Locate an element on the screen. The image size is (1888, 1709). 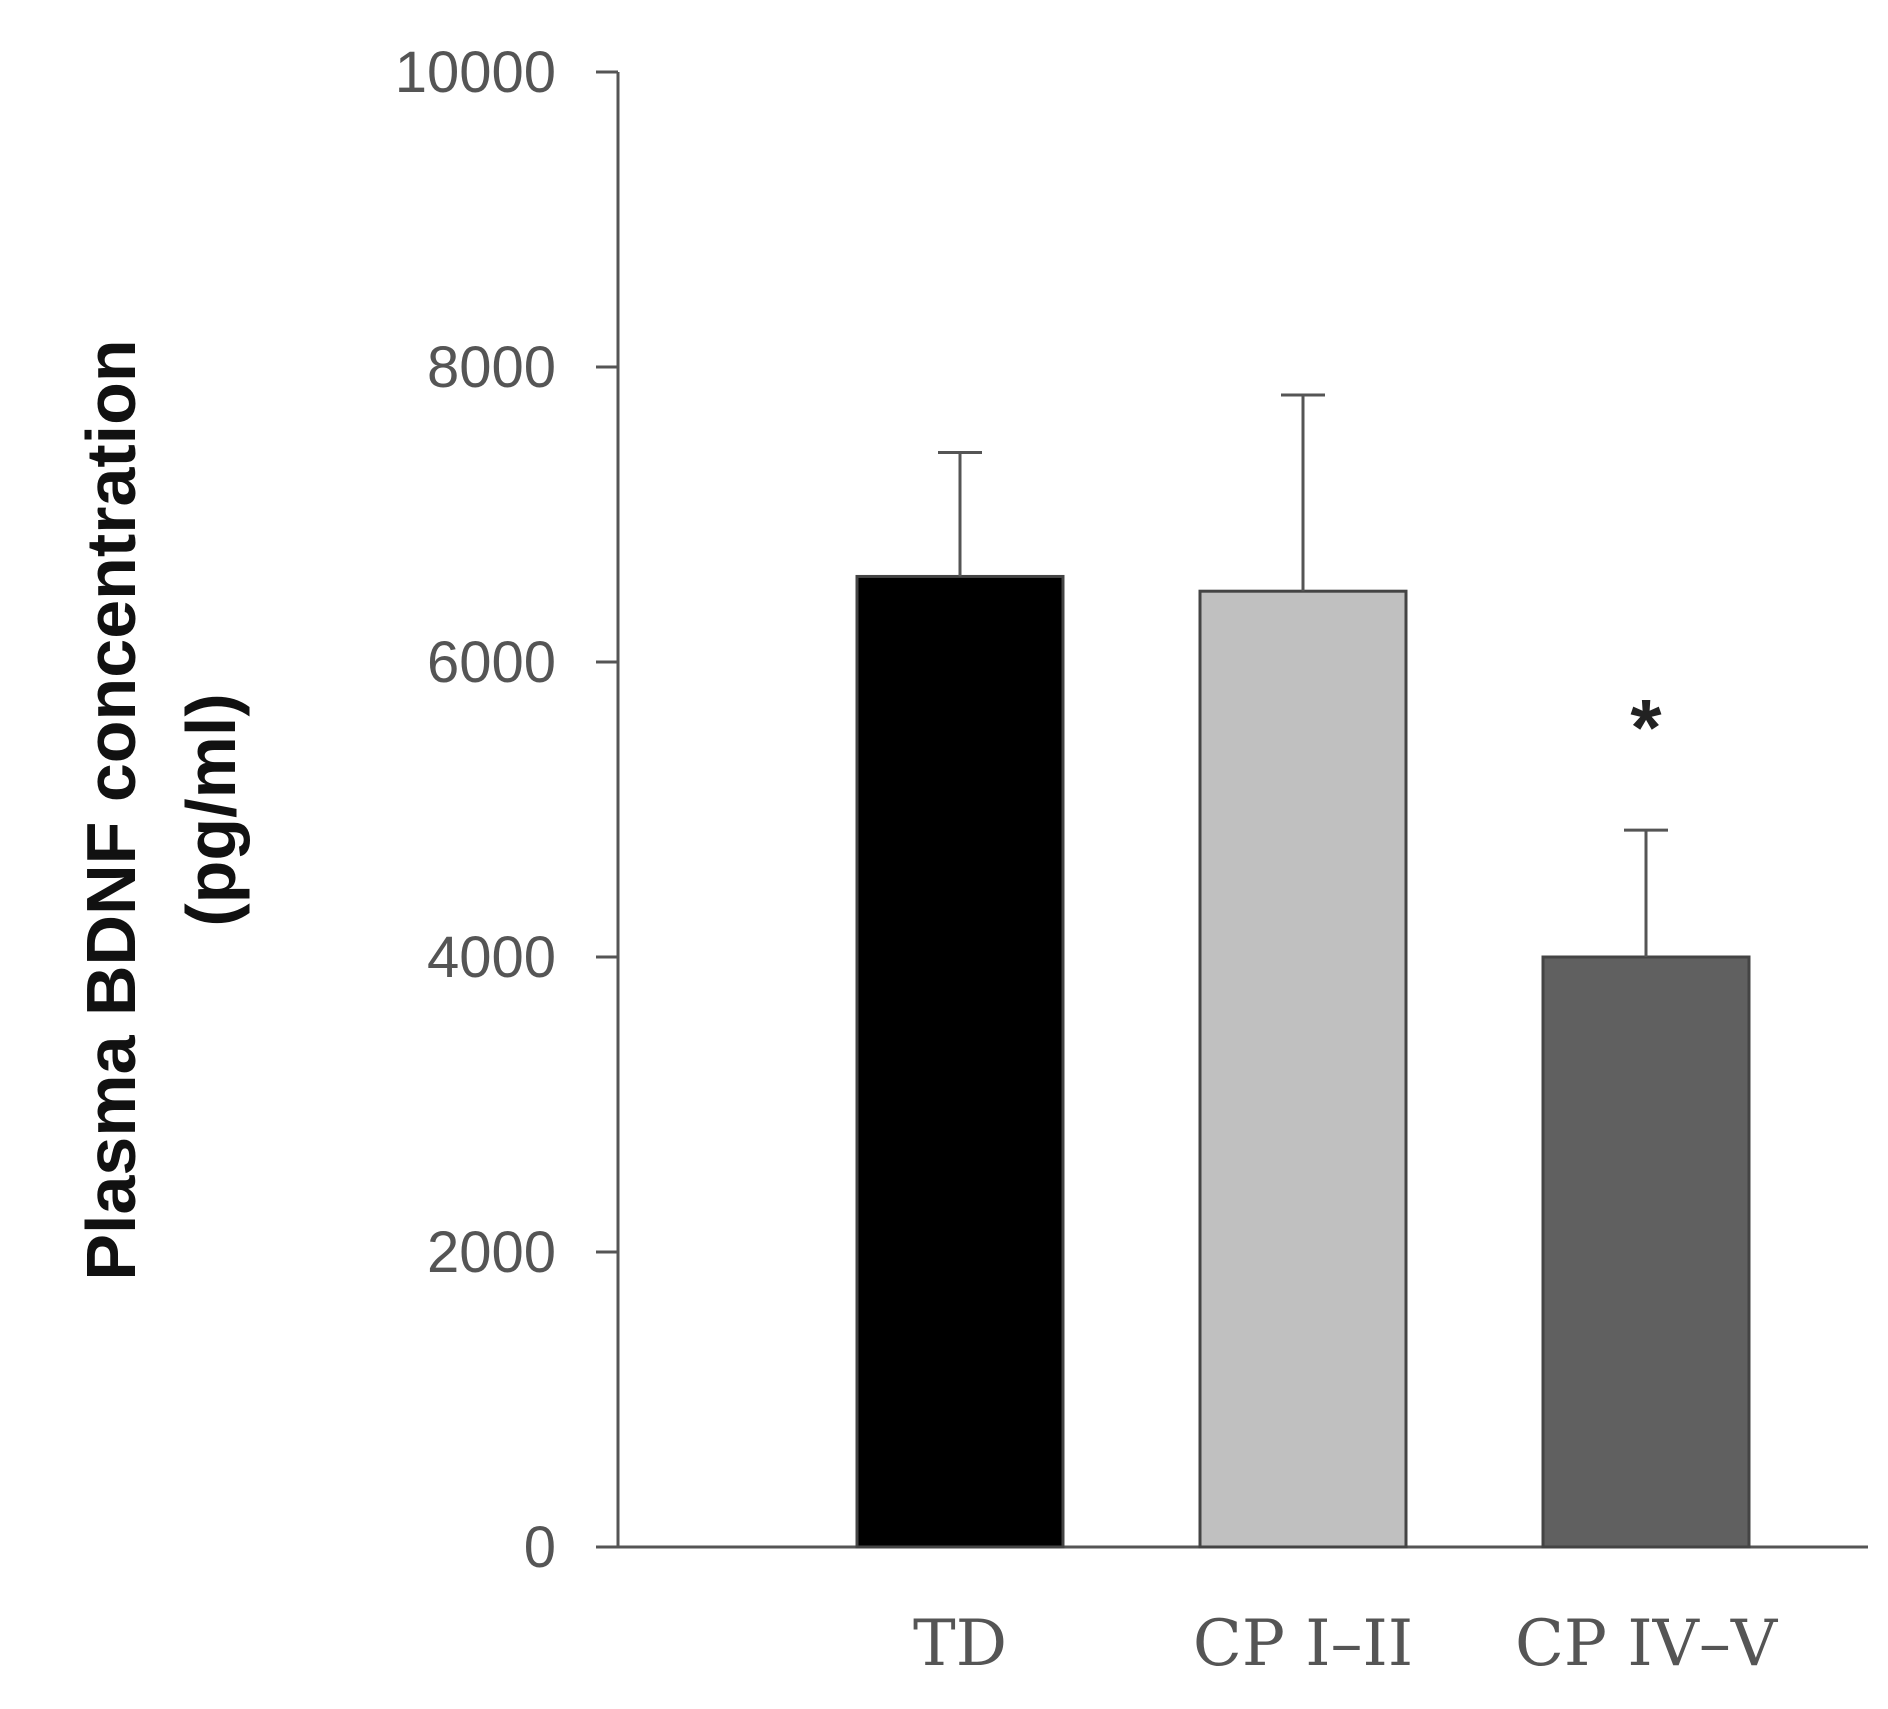
y-axis: 0 2000 4000 6000 8000 10000 is located at coordinates (507, 810).